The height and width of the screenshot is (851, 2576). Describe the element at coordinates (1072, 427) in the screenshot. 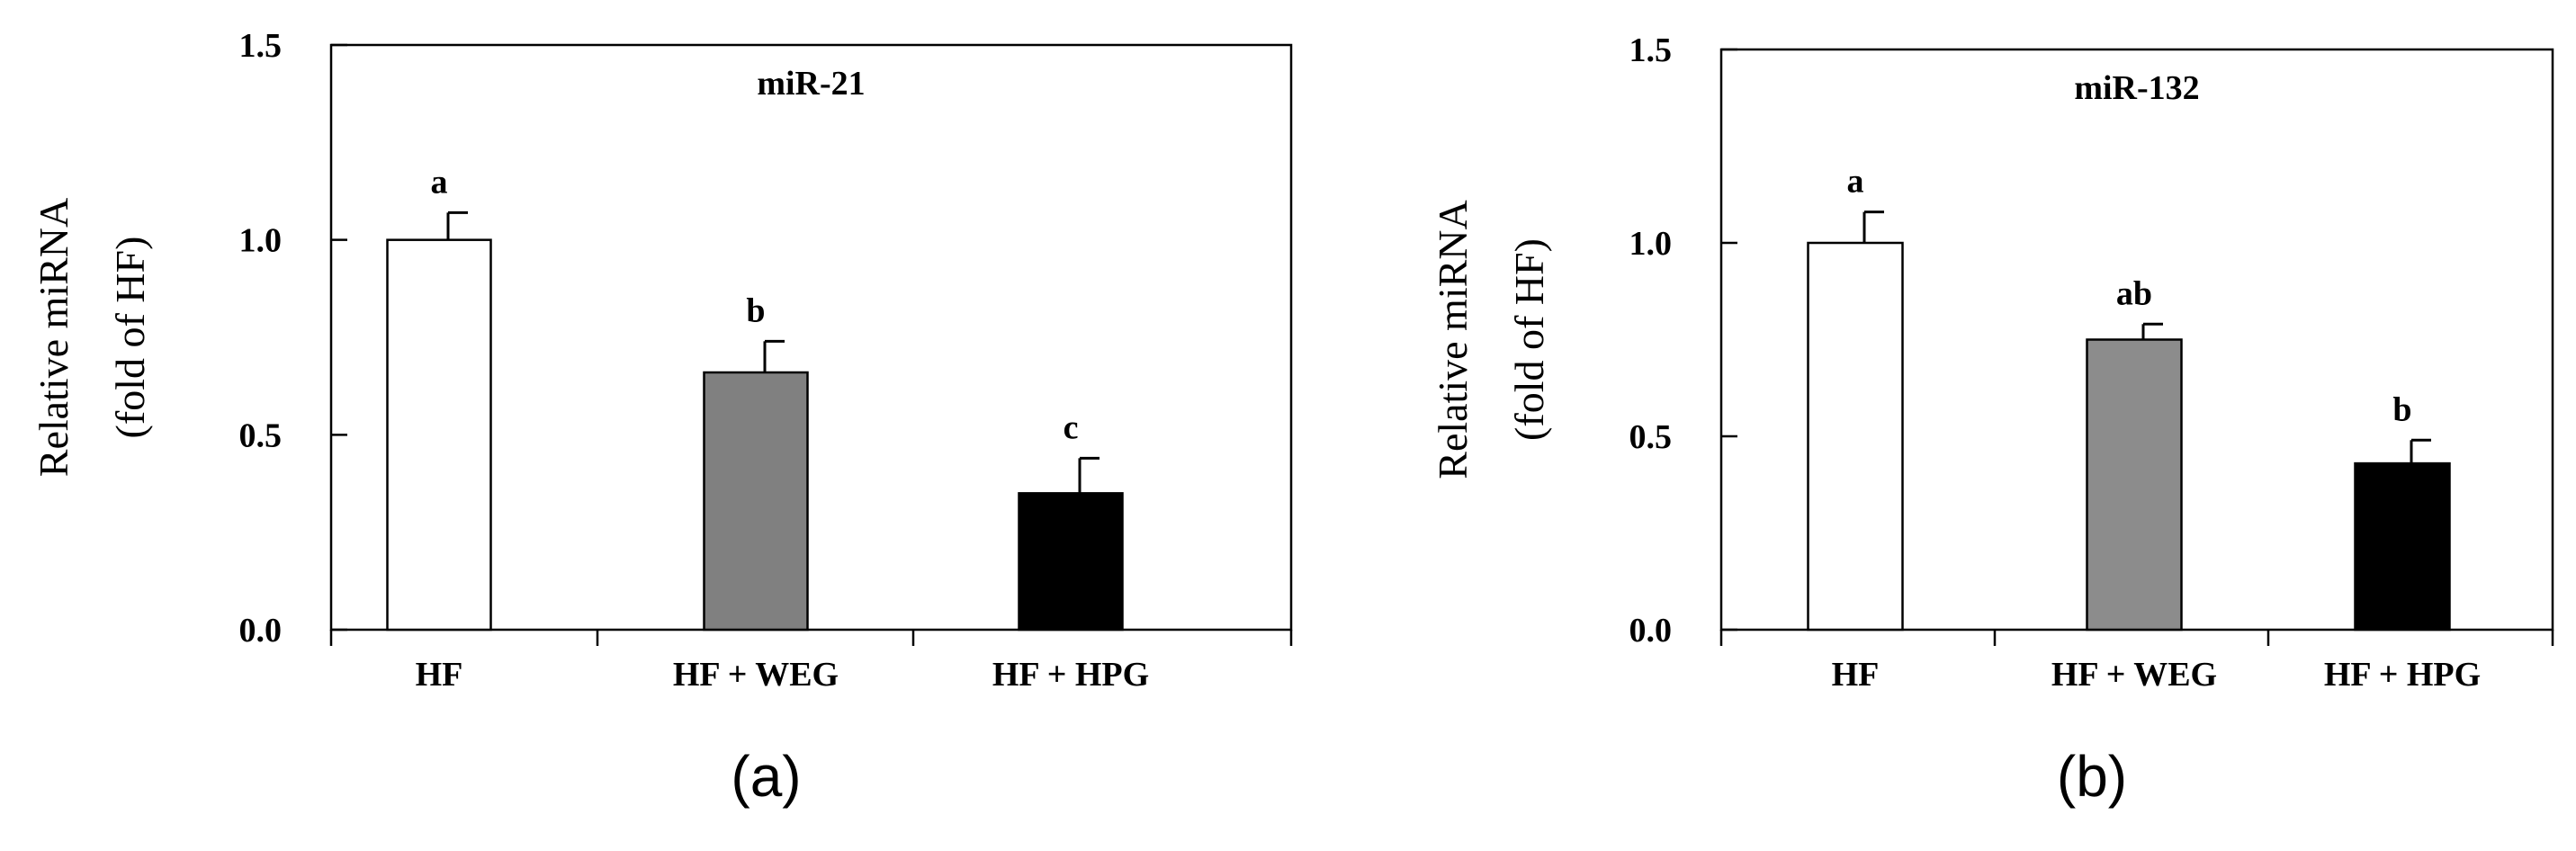

I see `significance-letter: c` at that location.